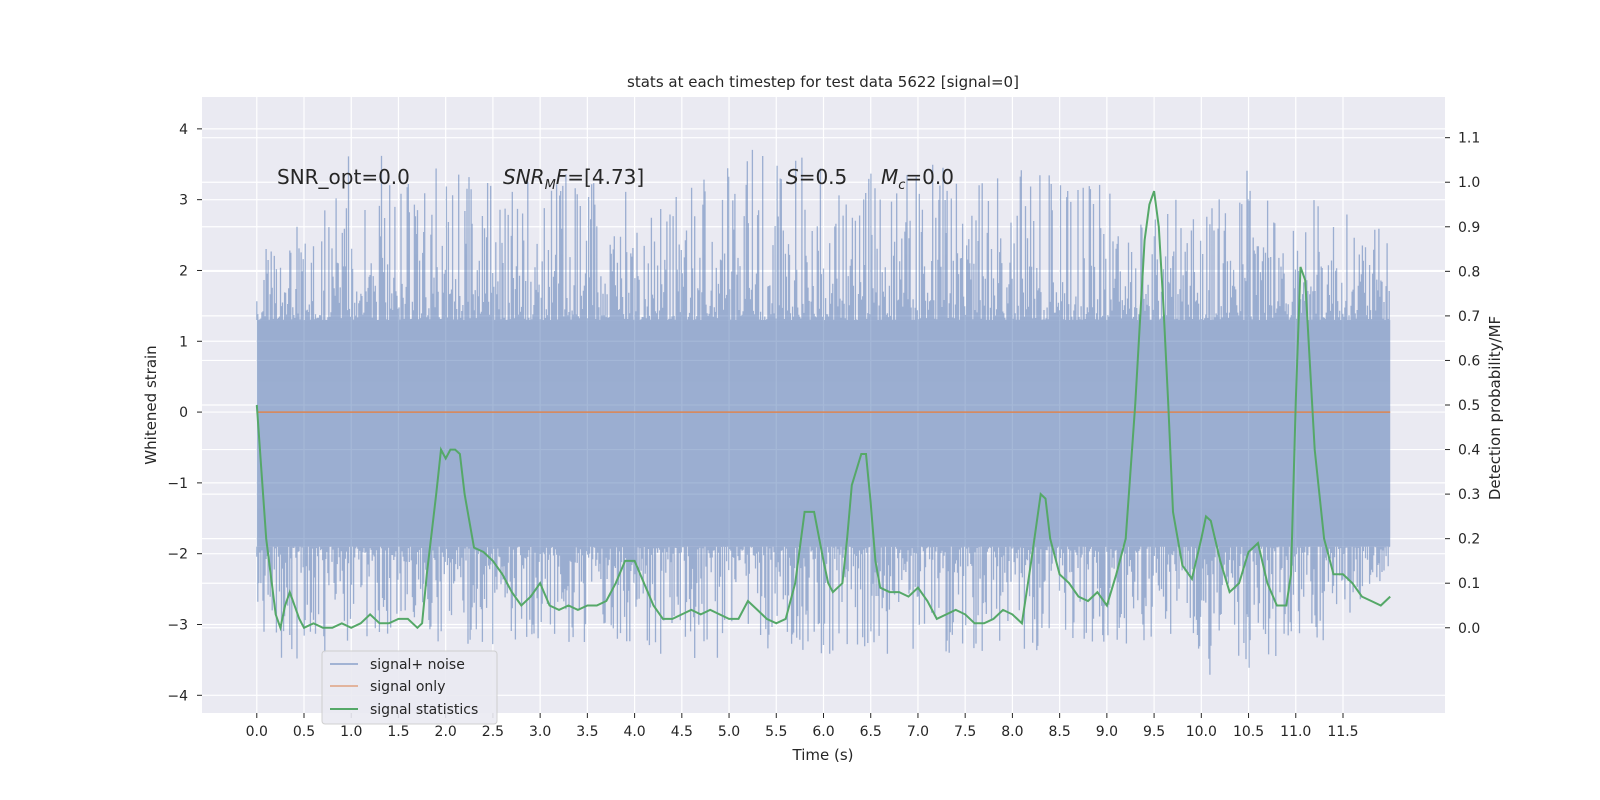 The image size is (1600, 800). I want to click on x-tick-label: 10.0, so click(1201, 732).